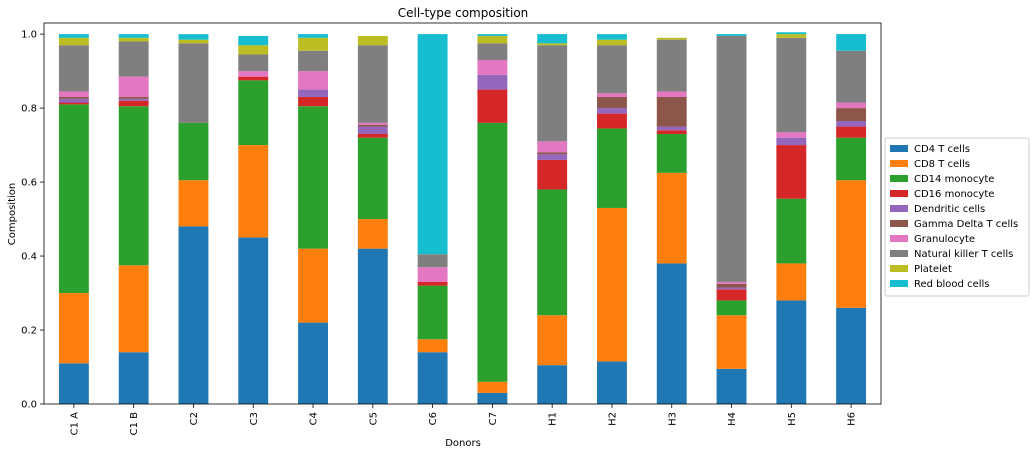 This screenshot has height=455, width=1033. I want to click on x-tick-label: C4, so click(314, 418).